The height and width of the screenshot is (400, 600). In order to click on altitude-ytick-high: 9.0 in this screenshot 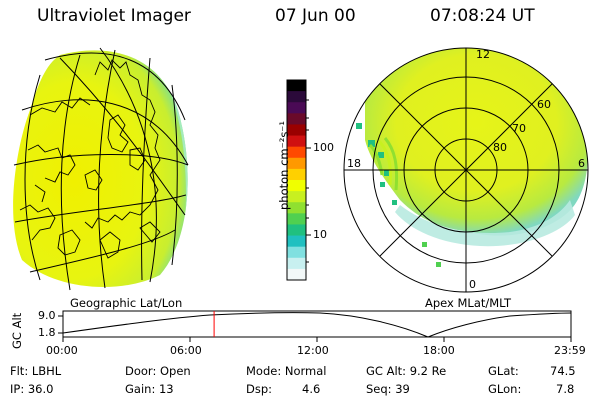, I will do `click(47, 315)`.